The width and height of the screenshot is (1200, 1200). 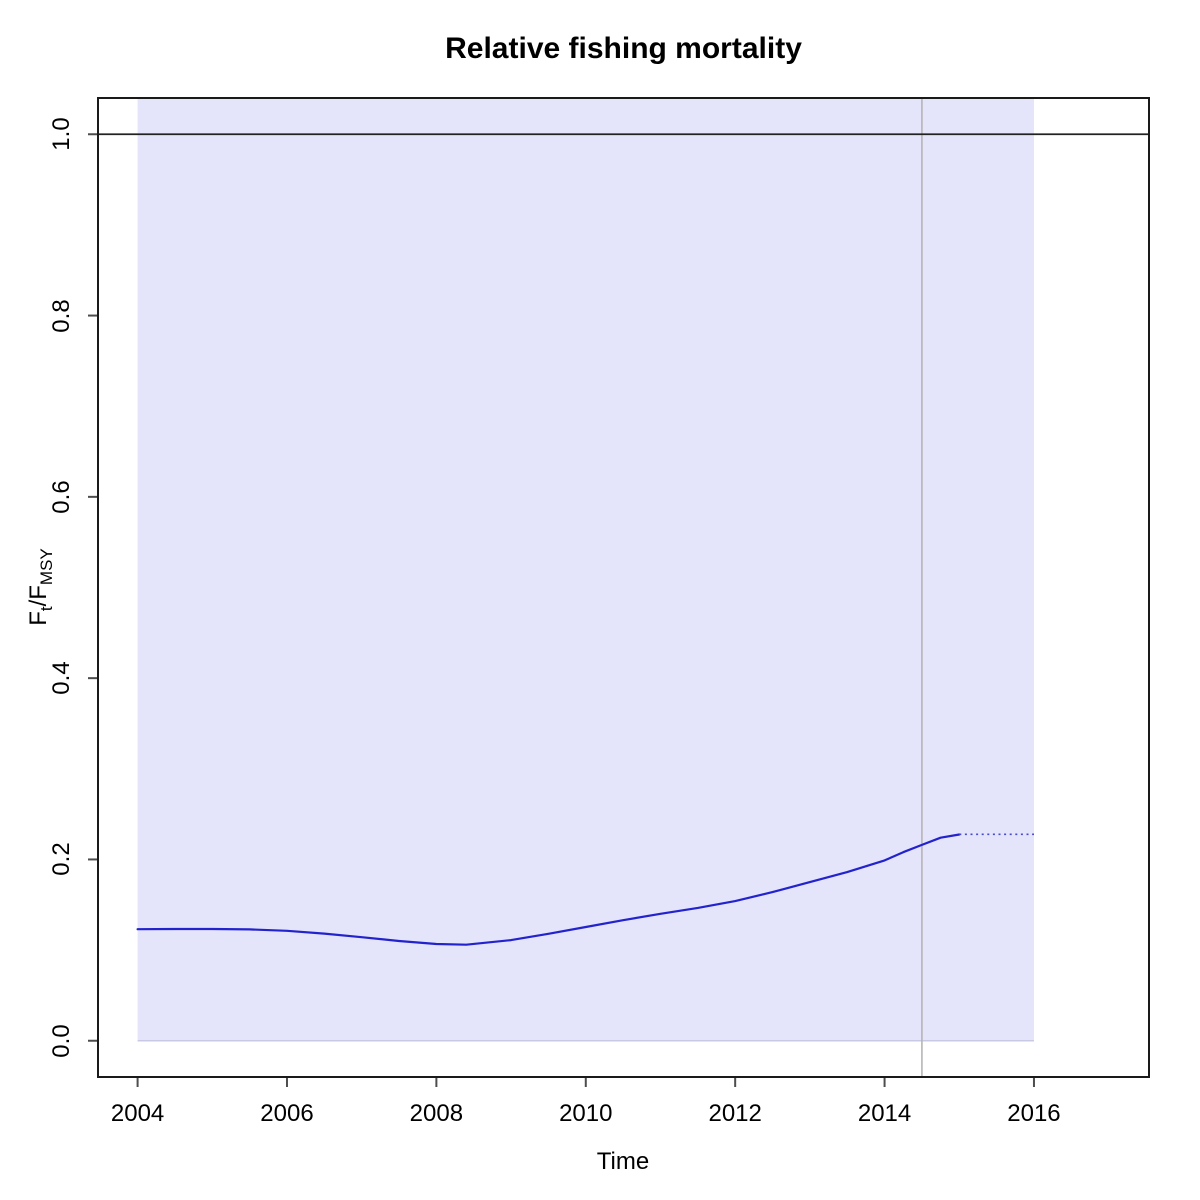 I want to click on y-axis-title-base1: F, so click(x=38, y=618).